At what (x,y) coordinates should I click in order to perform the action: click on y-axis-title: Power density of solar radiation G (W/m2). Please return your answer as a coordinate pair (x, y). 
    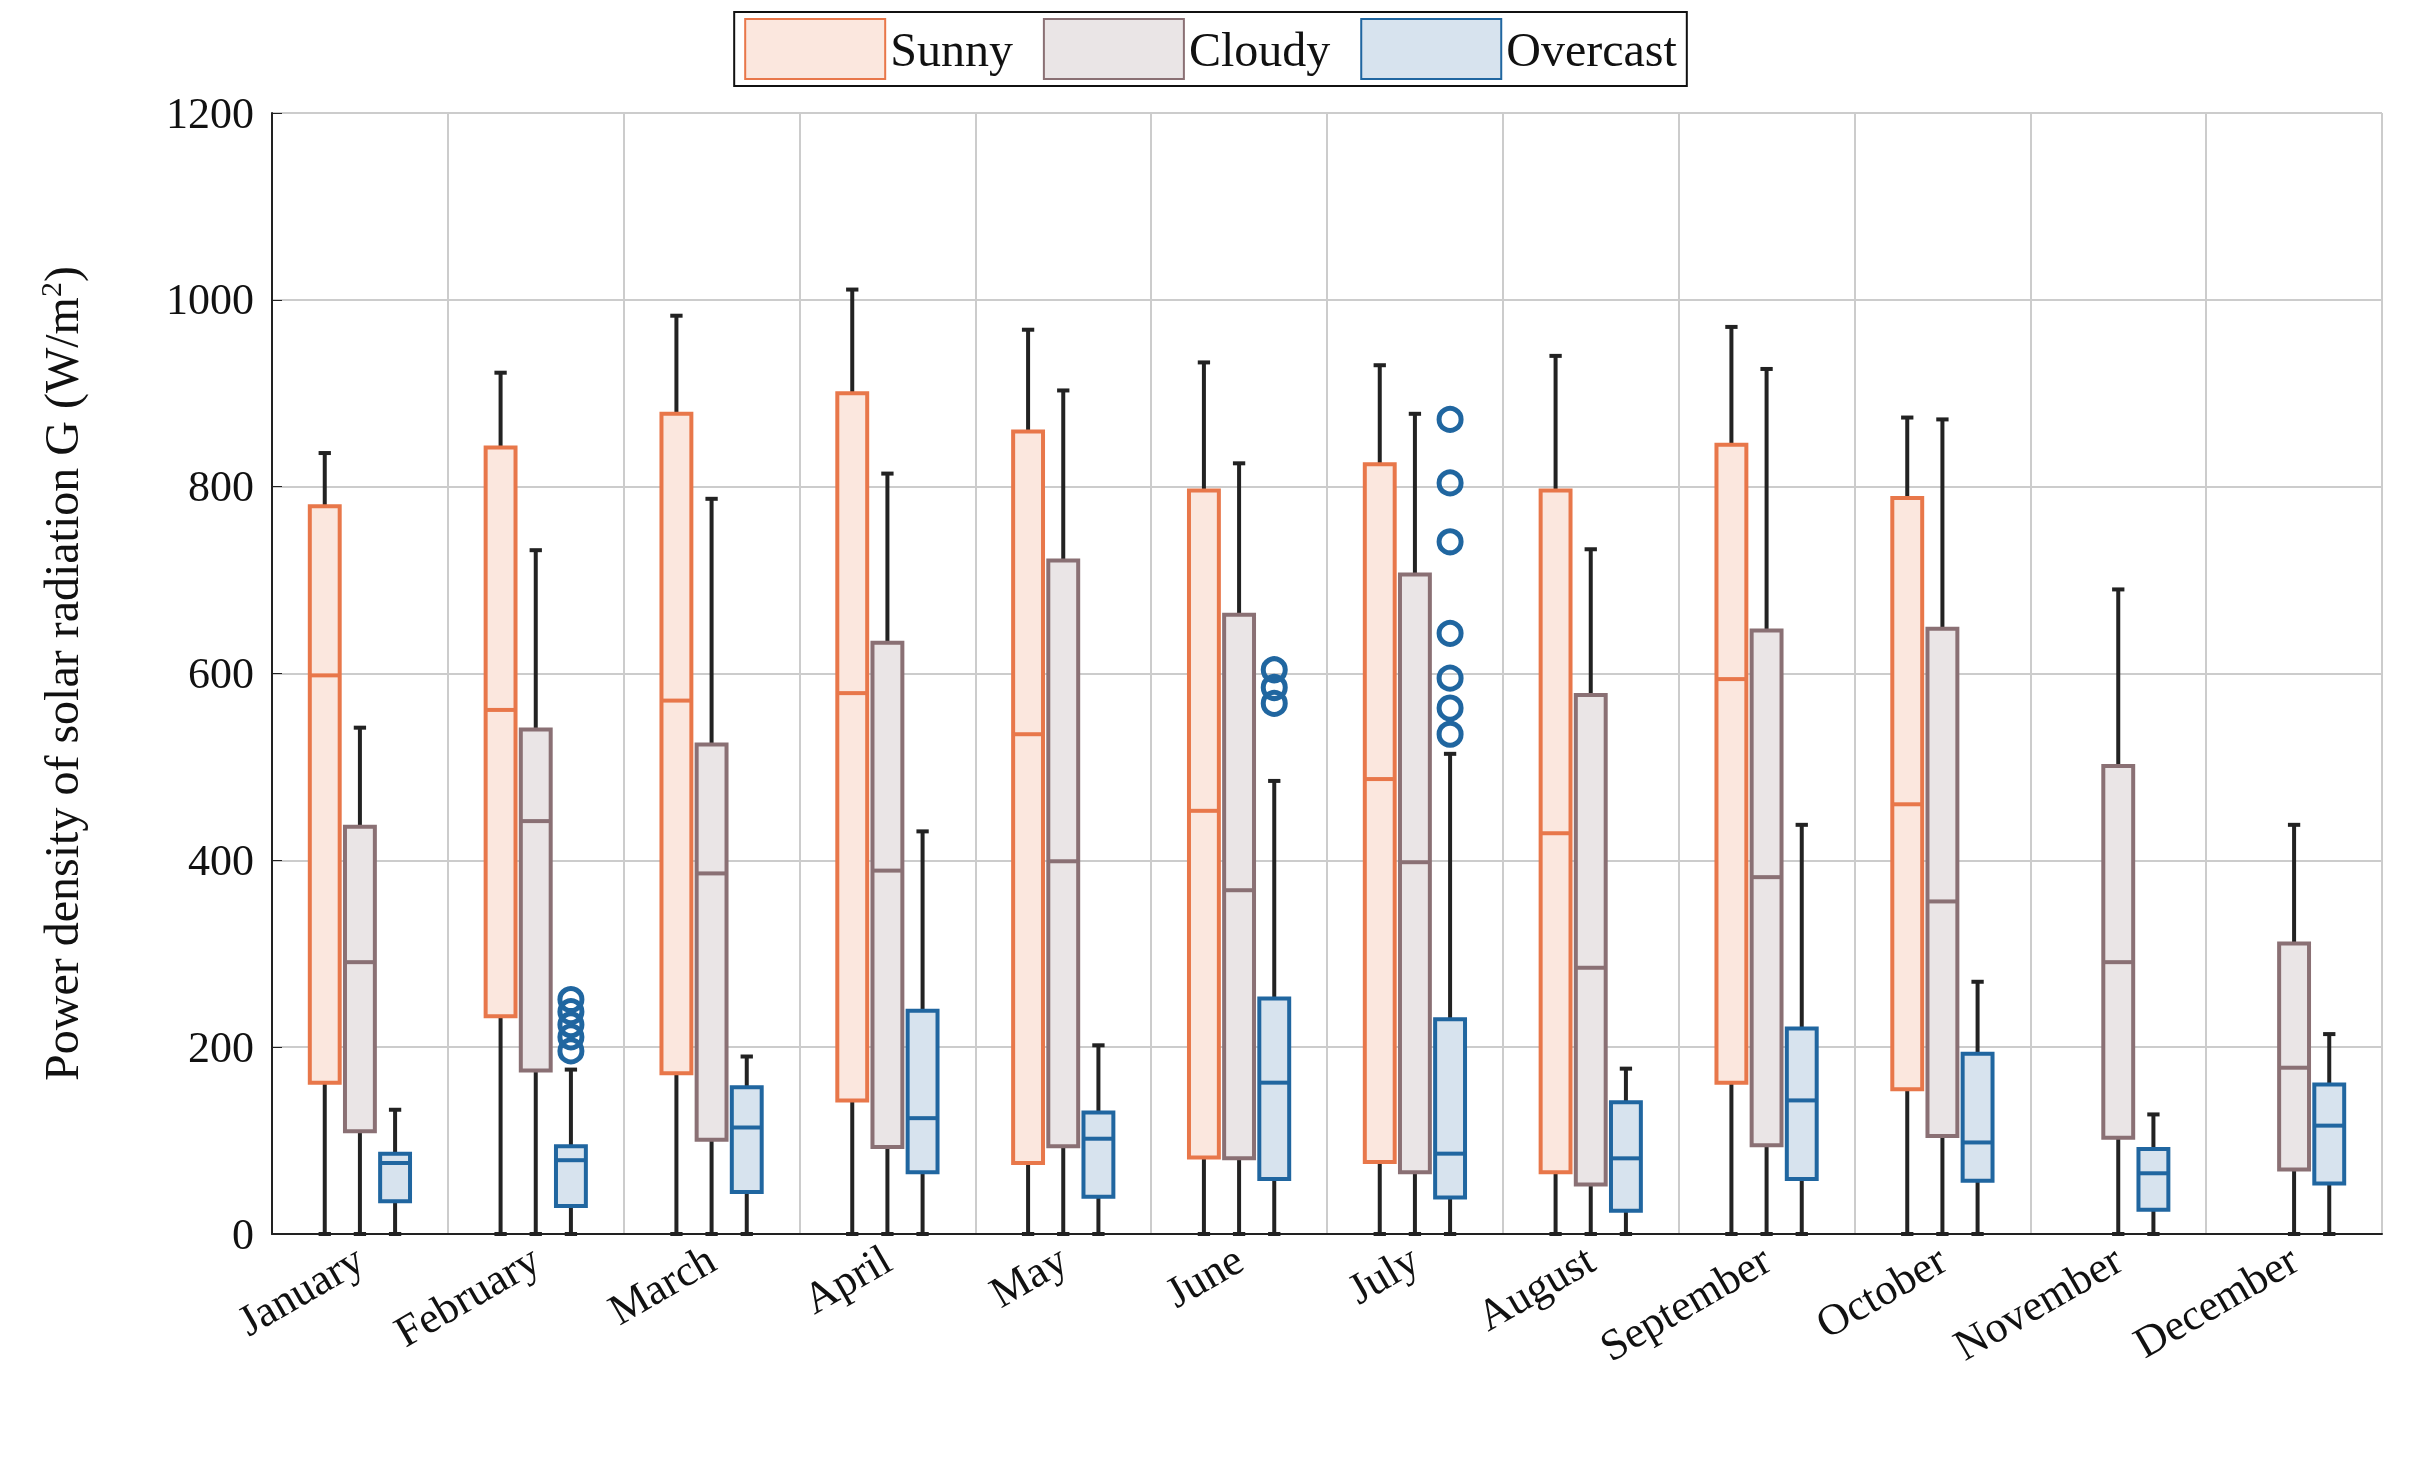
    Looking at the image, I should click on (61, 673).